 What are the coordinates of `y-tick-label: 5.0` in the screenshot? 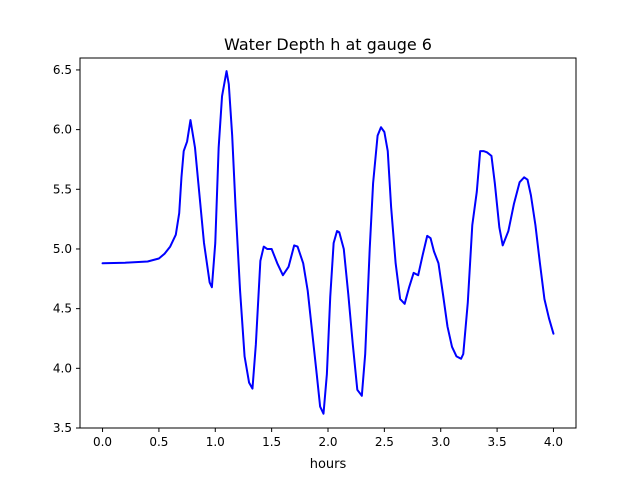 It's located at (62, 249).